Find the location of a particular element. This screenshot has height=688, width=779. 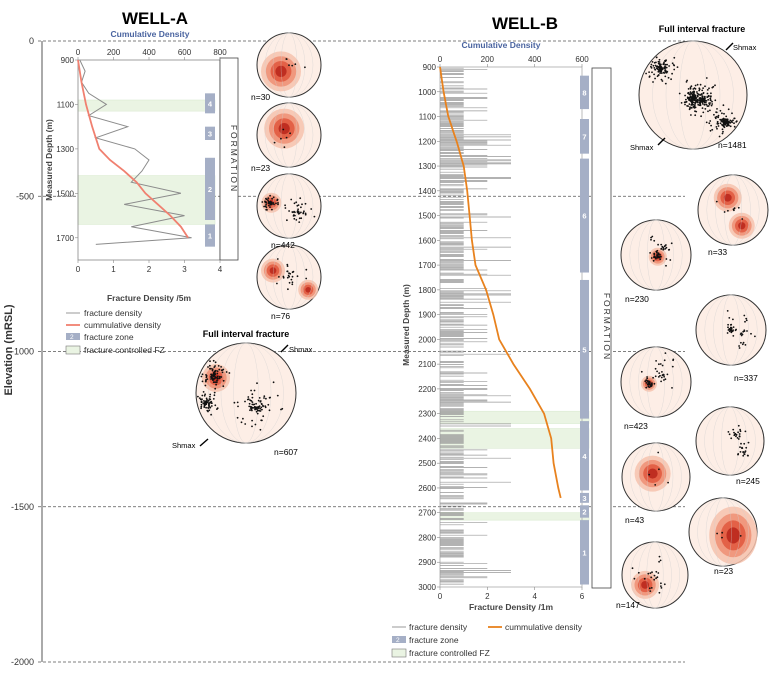

fracture-zone-label: 1 is located at coordinates (584, 552).